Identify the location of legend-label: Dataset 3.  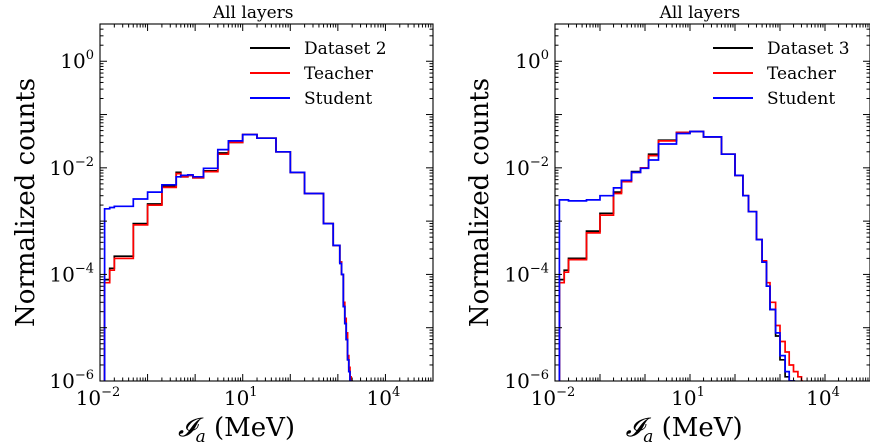
(808, 49).